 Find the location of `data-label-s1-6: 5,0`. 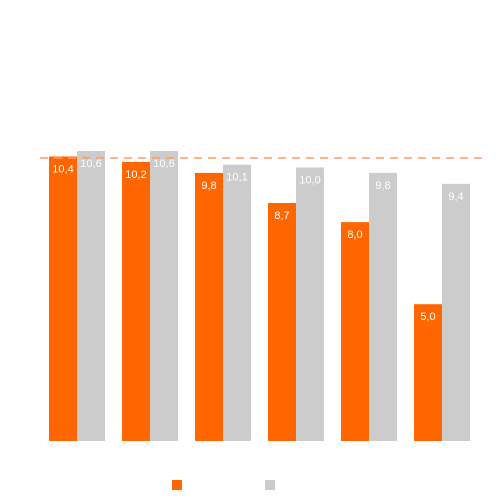

data-label-s1-6: 5,0 is located at coordinates (427, 317).